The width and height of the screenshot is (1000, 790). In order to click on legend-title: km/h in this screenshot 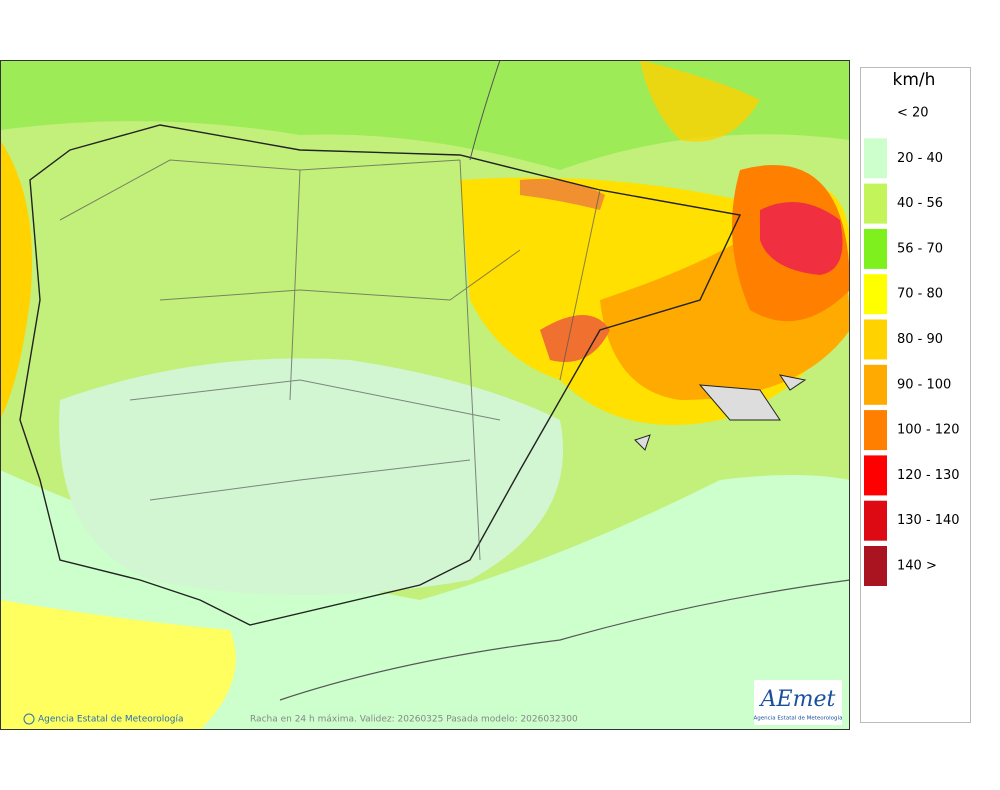, I will do `click(914, 80)`.